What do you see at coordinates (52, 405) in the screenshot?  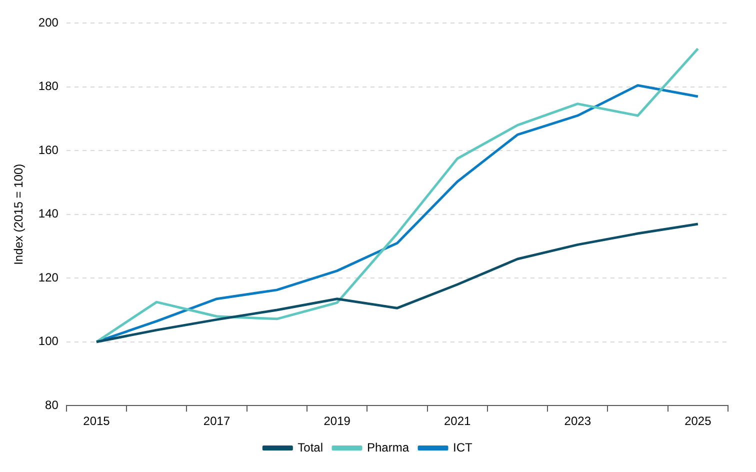 I see `y-tick-label: 80` at bounding box center [52, 405].